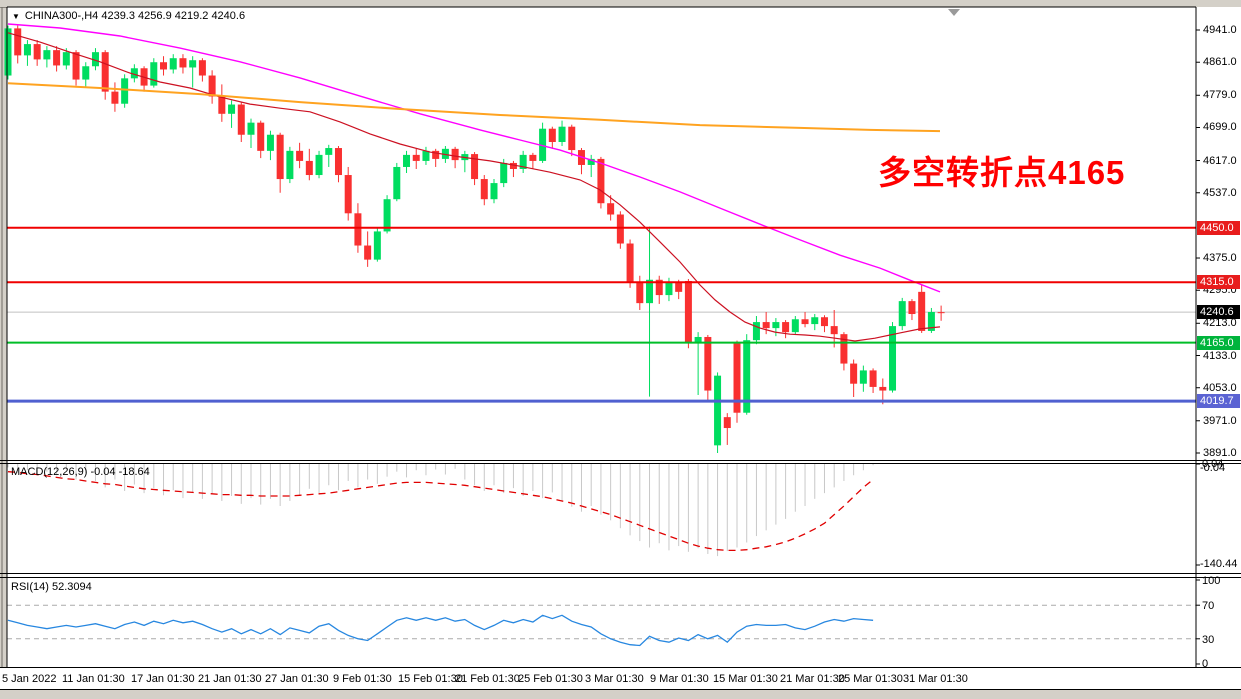 The width and height of the screenshot is (1241, 699). I want to click on symbol-ohlc-text: CHINA300-,H4 4239.3 4256.9 4219.2 4240.6, so click(135, 16).